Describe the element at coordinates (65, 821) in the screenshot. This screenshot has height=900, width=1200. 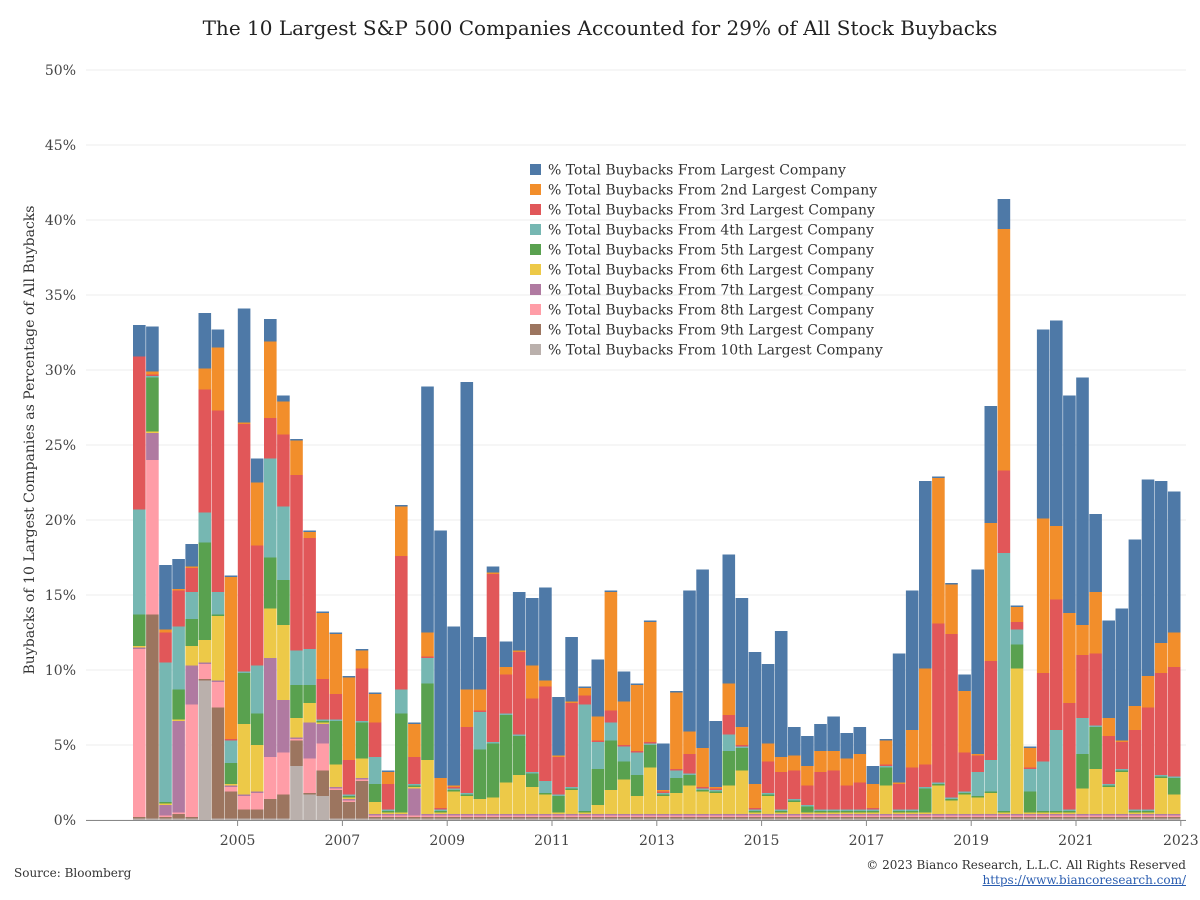
I see `y-tick-label: 0%` at that location.